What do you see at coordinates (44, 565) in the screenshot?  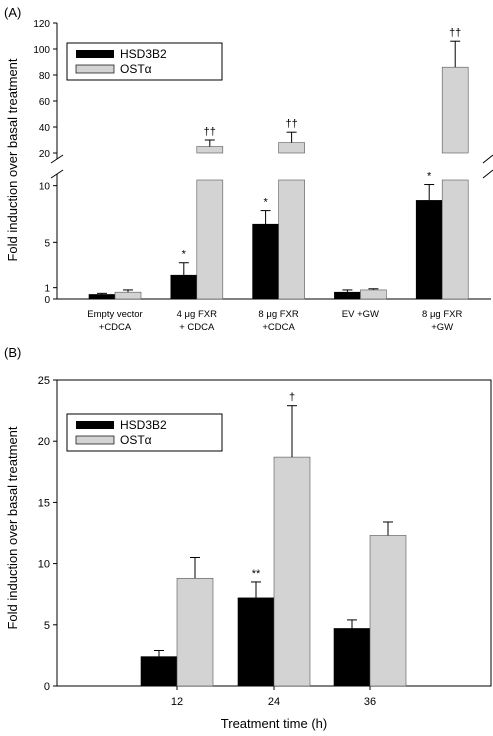 I see `panel-b-ytick-label: 10` at bounding box center [44, 565].